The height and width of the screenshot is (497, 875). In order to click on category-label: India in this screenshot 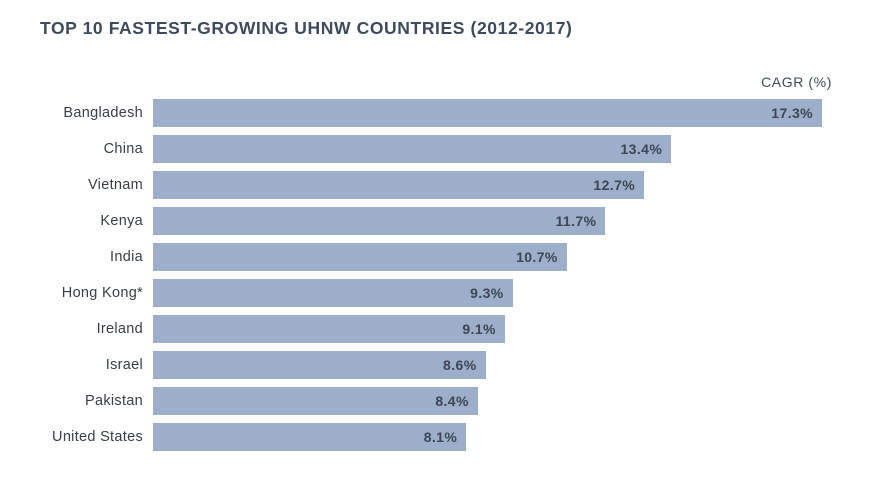, I will do `click(126, 257)`.